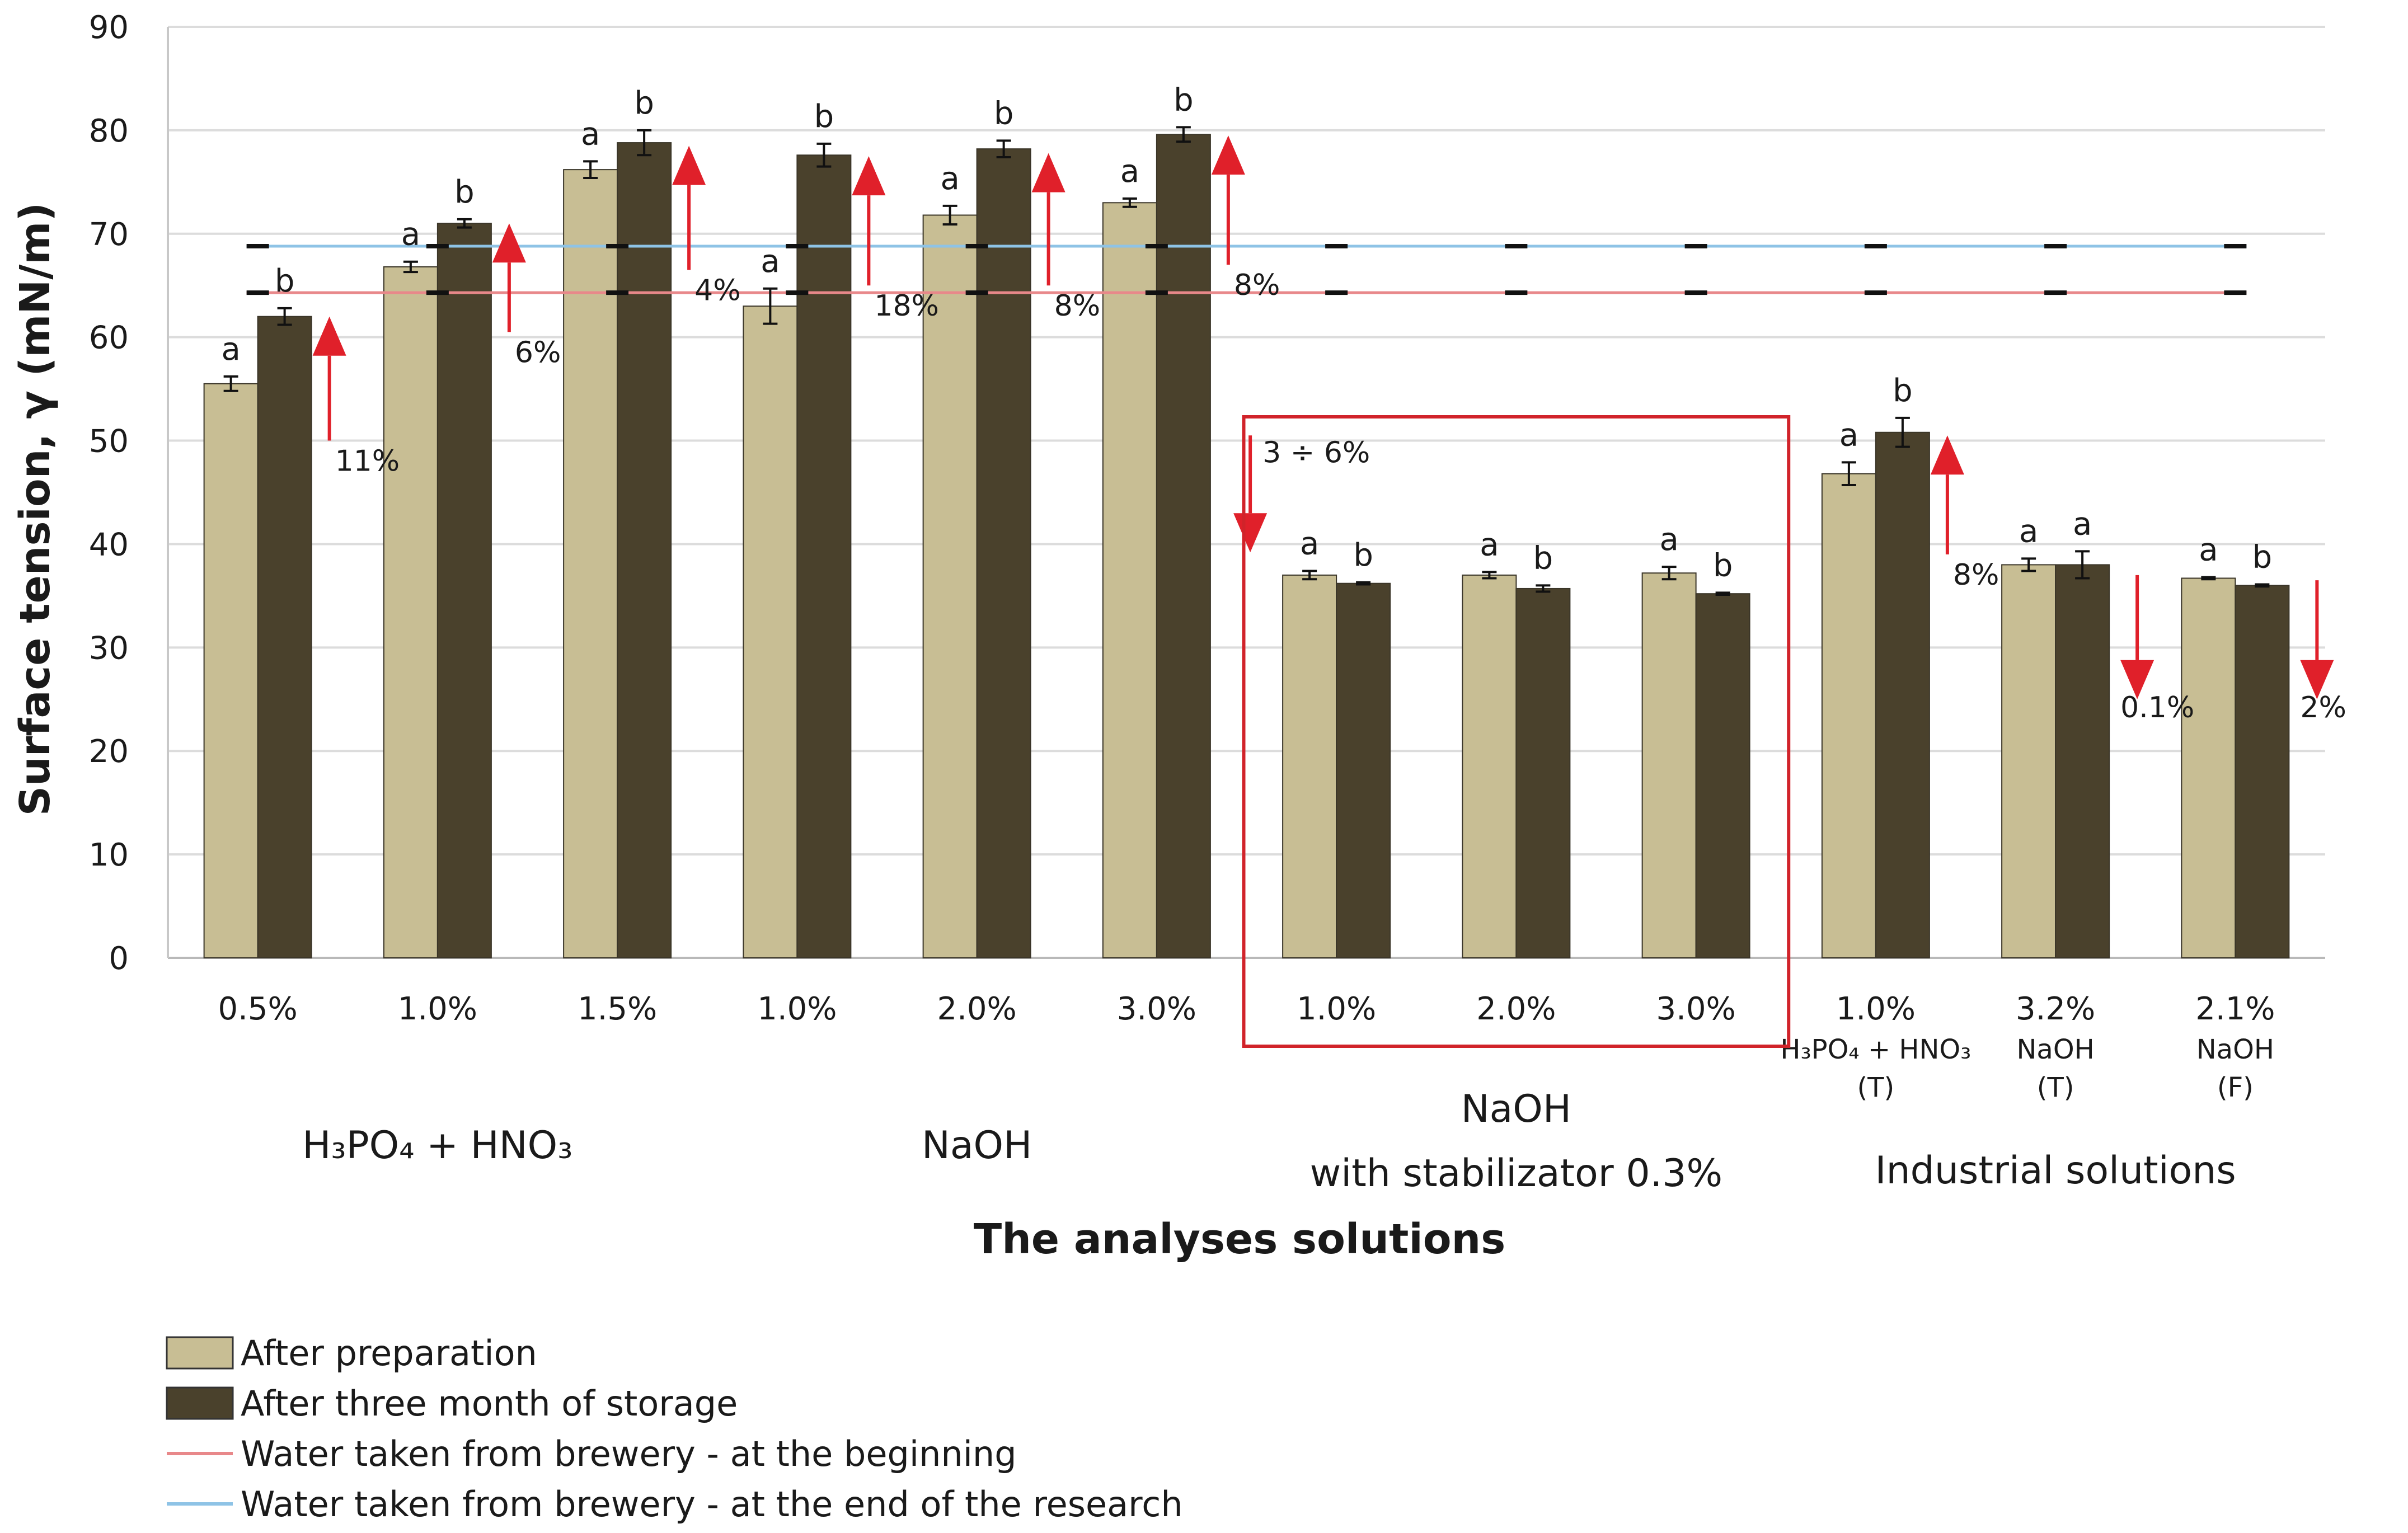  Describe the element at coordinates (2323, 708) in the screenshot. I see `change-percent-label: 2%` at that location.